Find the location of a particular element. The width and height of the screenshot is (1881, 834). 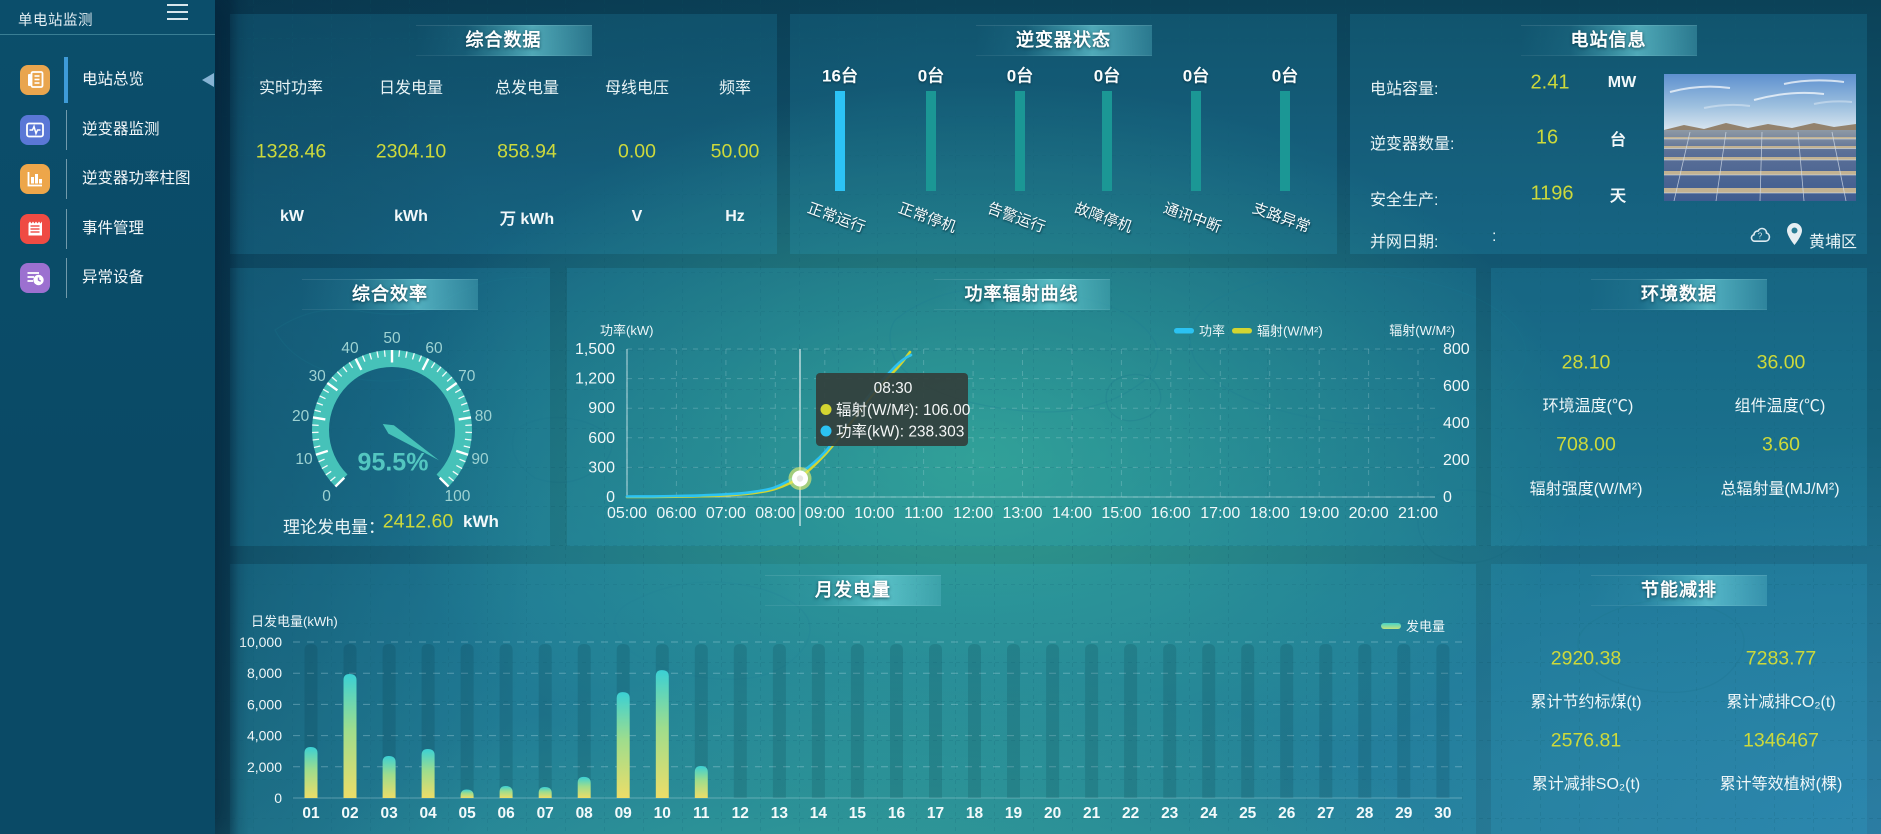

svg-text: 09 is located at coordinates (624, 813).